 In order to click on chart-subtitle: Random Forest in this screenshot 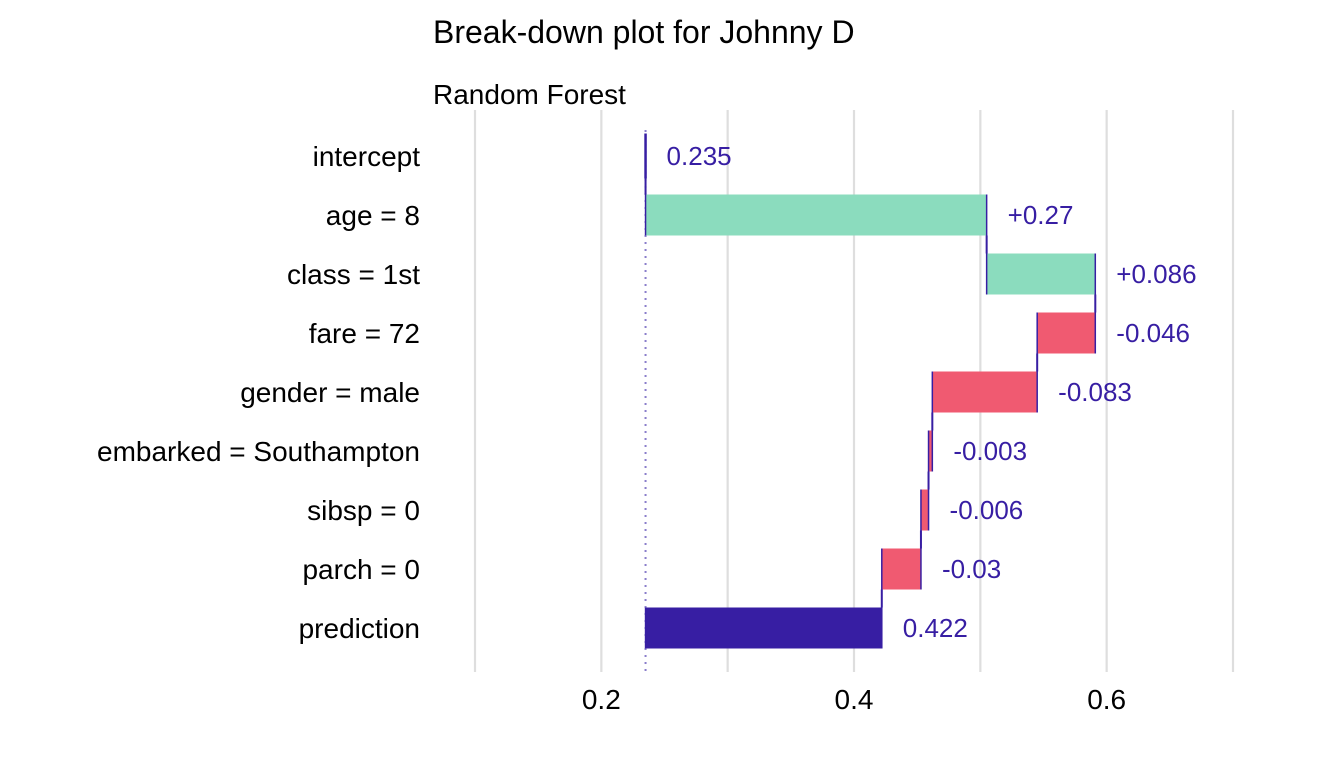, I will do `click(529, 94)`.